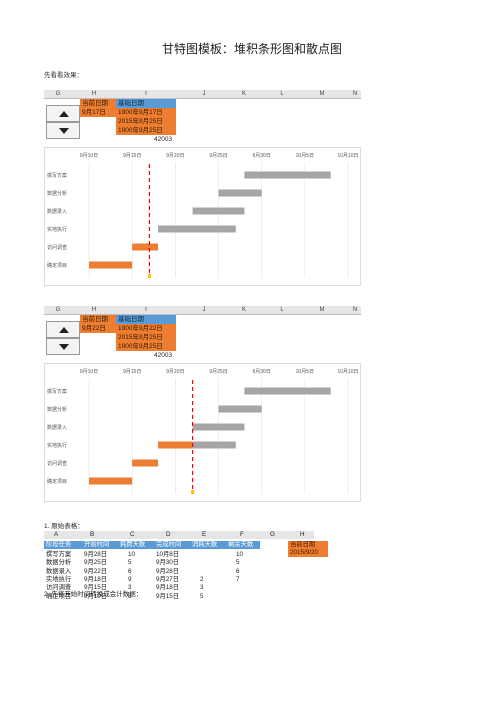 This screenshot has width=504, height=713. Describe the element at coordinates (152, 555) in the screenshot. I see `table-row: 撰写方案 9月28日 10 10月8日 10` at that location.